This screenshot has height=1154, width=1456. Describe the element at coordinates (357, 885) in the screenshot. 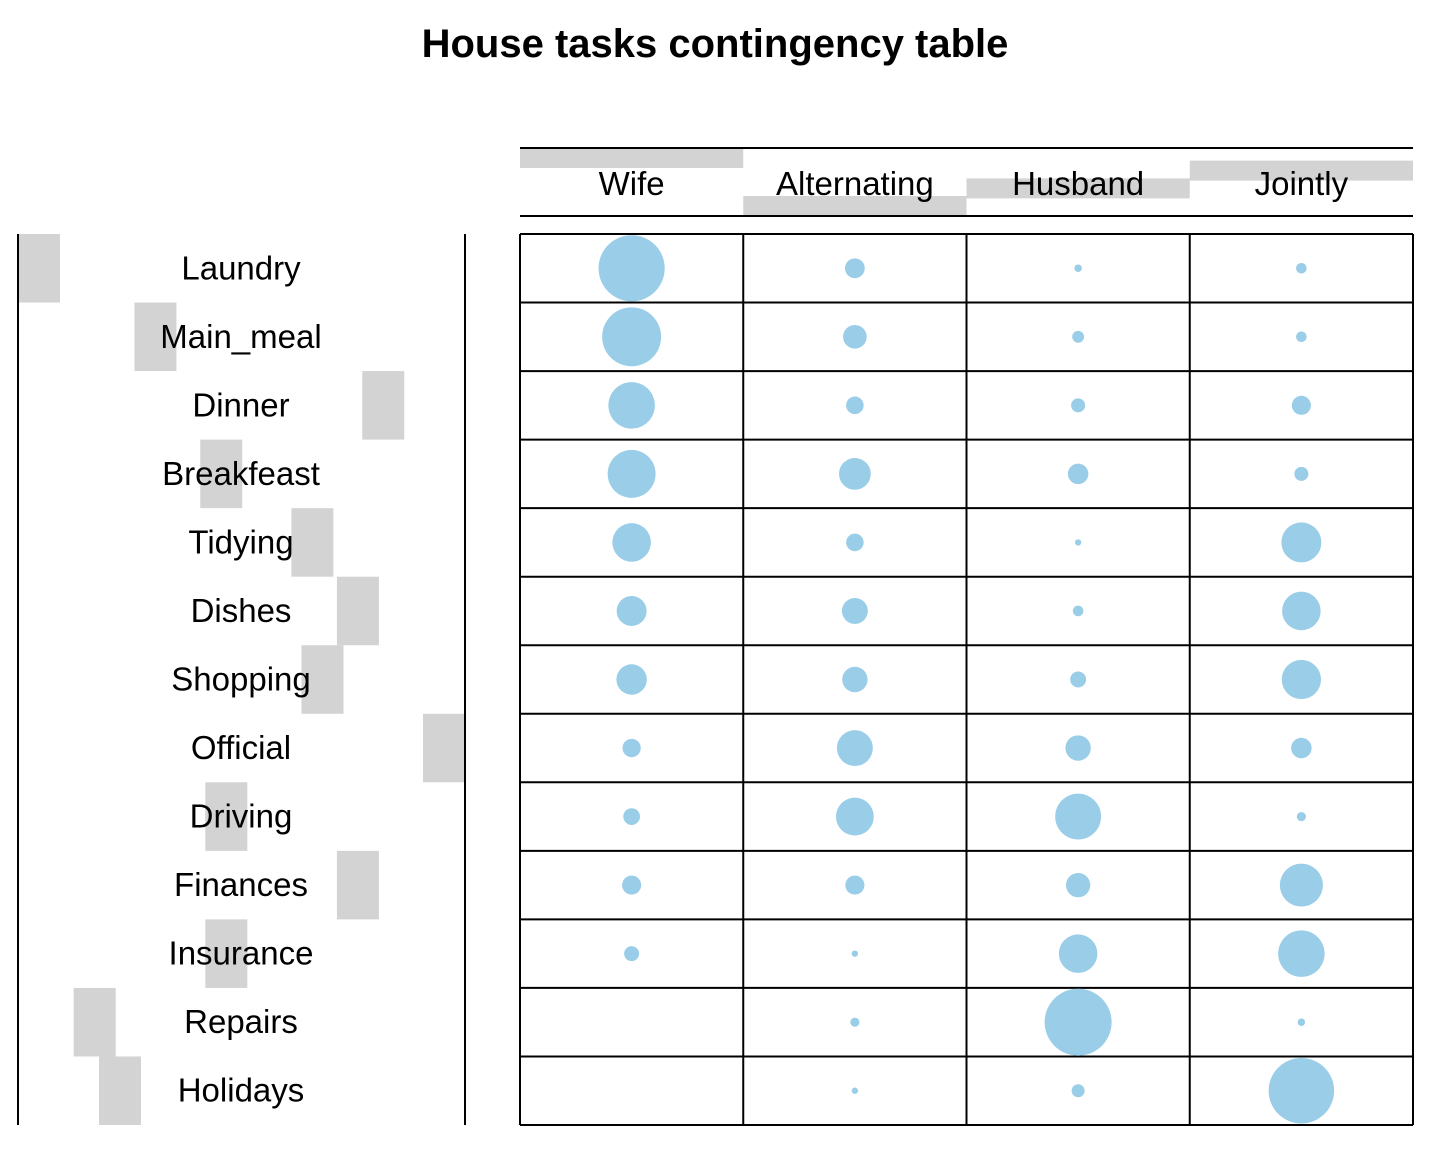

I see `row-bar-finances` at that location.